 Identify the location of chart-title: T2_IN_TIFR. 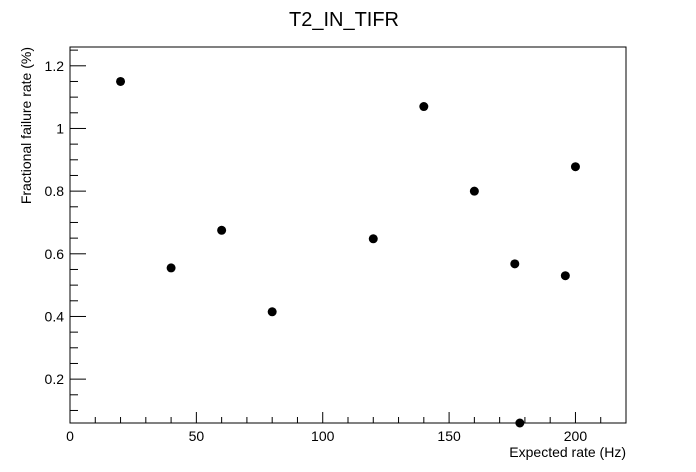
(344, 20).